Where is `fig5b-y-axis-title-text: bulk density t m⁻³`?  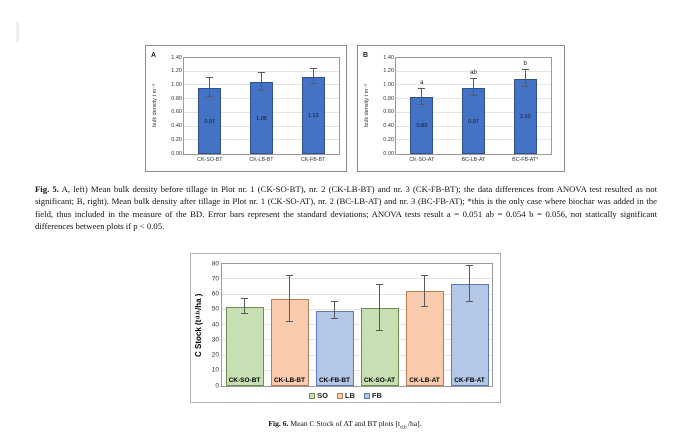 fig5b-y-axis-title-text: bulk density t m⁻³ is located at coordinates (367, 106).